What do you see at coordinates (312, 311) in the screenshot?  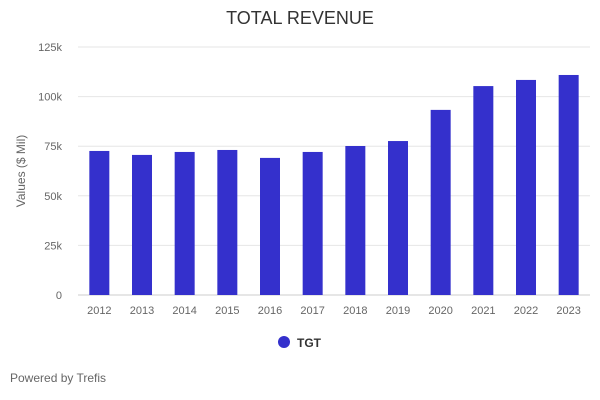 I see `x-tick-label: 2017` at bounding box center [312, 311].